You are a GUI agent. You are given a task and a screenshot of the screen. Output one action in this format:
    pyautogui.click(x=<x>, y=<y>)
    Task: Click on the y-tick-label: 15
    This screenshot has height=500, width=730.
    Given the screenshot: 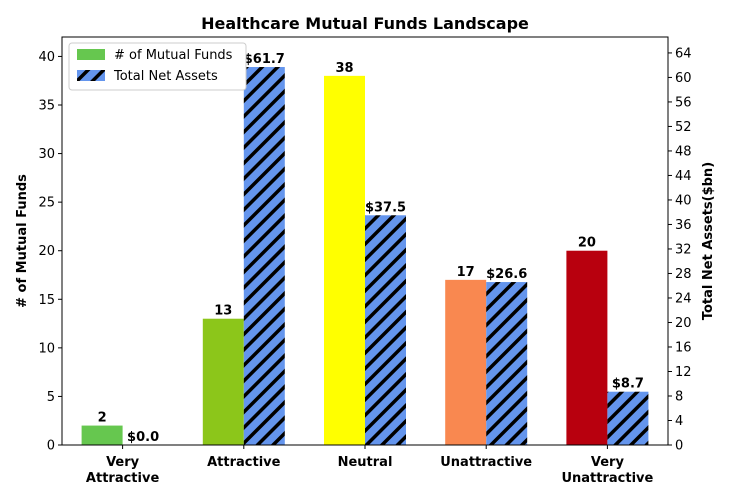 What is the action you would take?
    pyautogui.click(x=46, y=300)
    